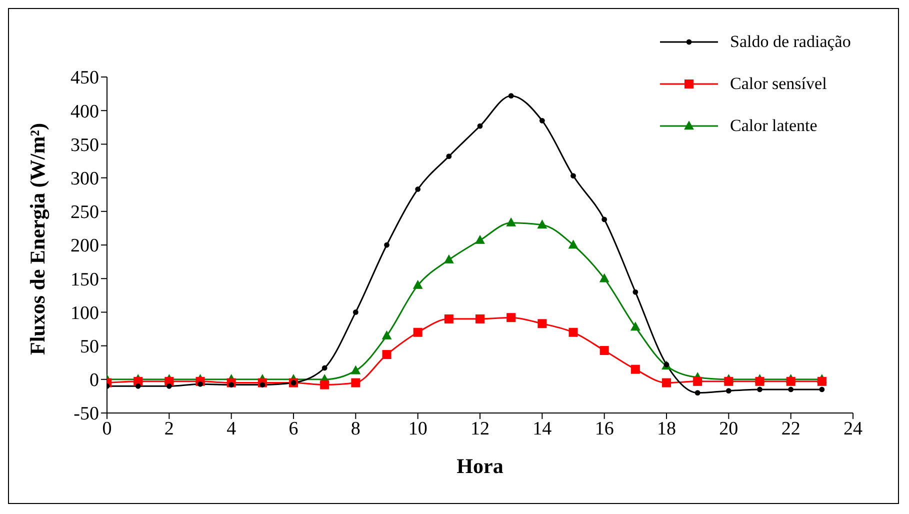 Image resolution: width=909 pixels, height=514 pixels. Describe the element at coordinates (666, 429) in the screenshot. I see `x-tick-label: 18` at that location.